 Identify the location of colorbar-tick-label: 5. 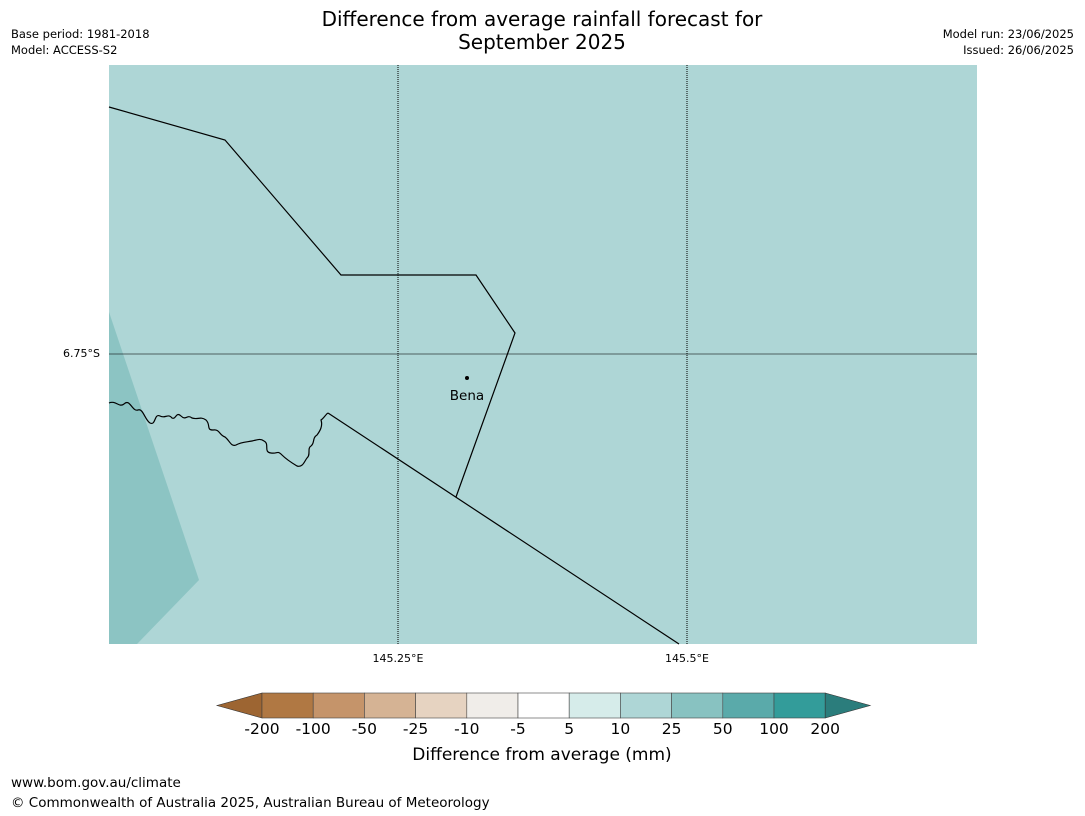
(569, 729).